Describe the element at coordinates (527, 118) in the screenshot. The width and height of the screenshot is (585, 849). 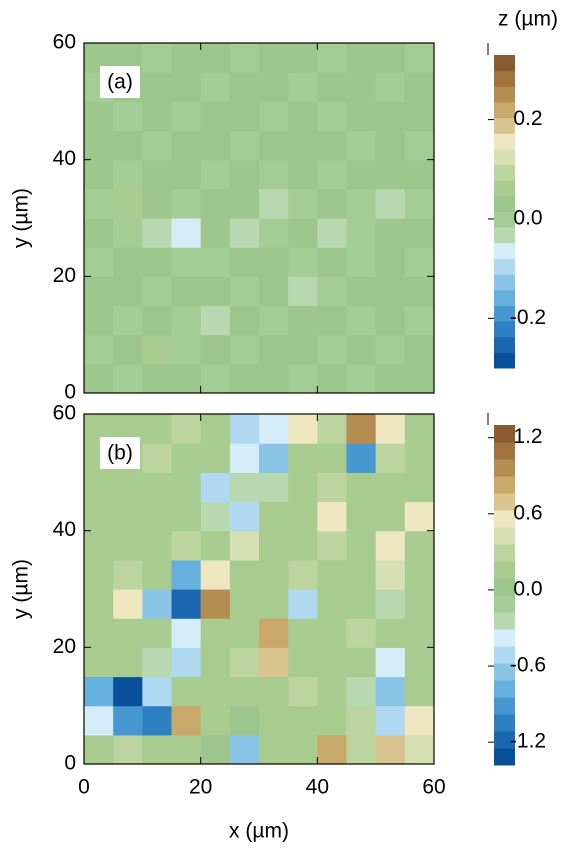
I see `colorbar-tick-label: 0.2` at that location.